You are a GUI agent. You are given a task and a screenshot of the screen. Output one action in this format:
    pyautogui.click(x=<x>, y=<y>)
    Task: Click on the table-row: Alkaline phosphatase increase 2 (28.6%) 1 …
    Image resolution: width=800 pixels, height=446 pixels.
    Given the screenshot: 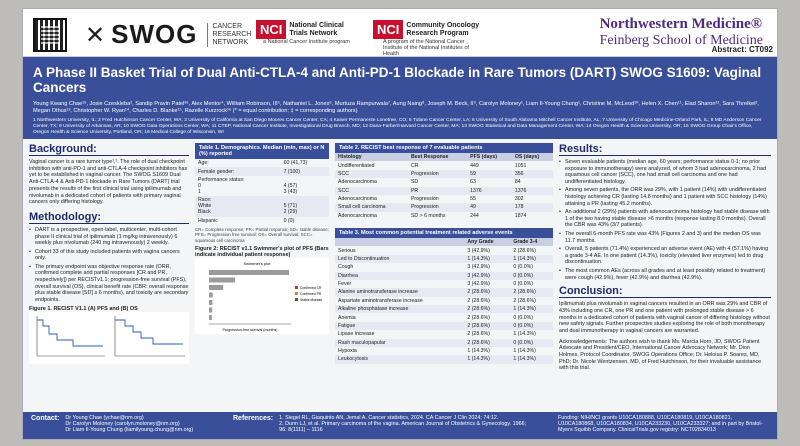 What is the action you would take?
    pyautogui.click(x=444, y=309)
    